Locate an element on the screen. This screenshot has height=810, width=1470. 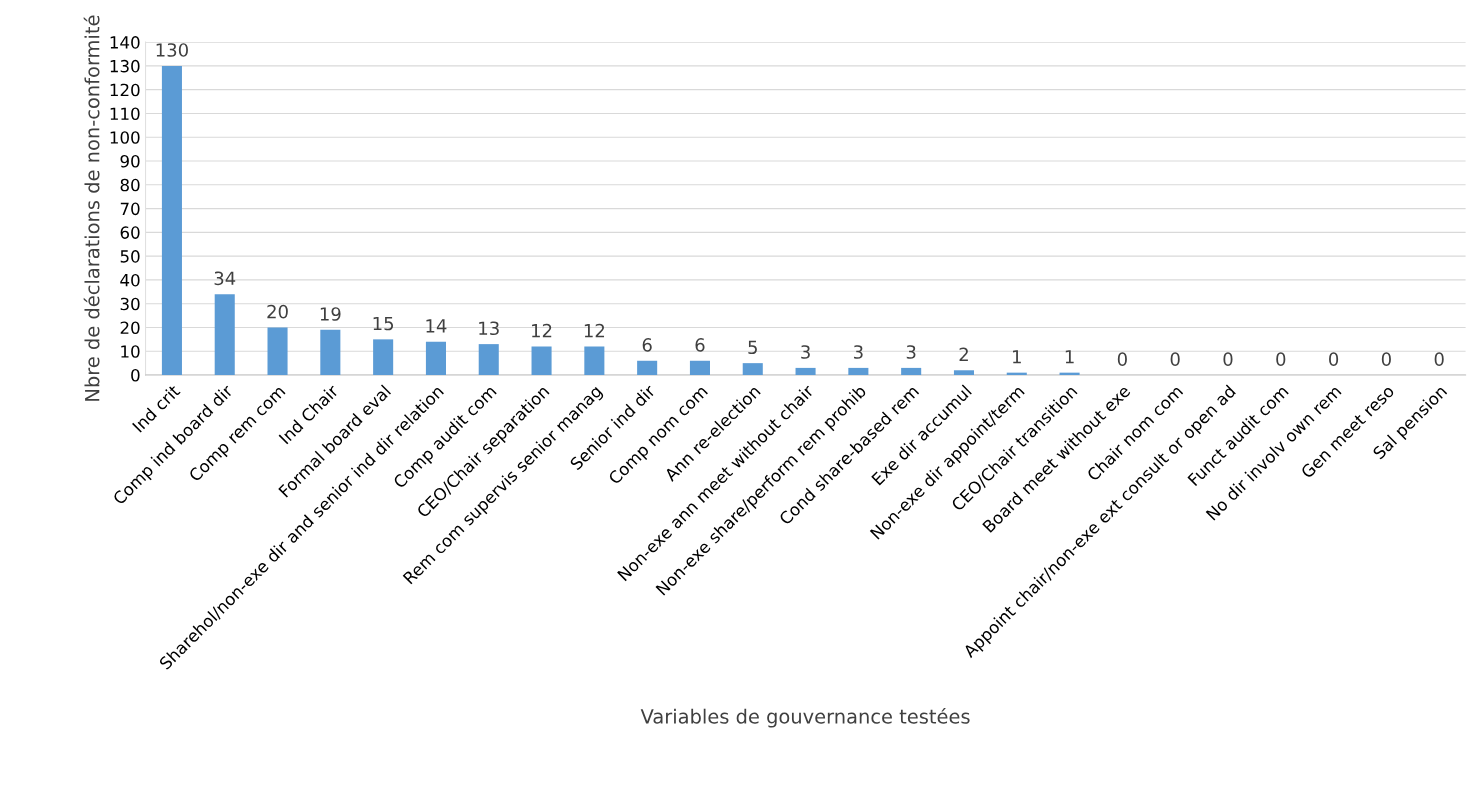
data-label: 20 is located at coordinates (277, 311).